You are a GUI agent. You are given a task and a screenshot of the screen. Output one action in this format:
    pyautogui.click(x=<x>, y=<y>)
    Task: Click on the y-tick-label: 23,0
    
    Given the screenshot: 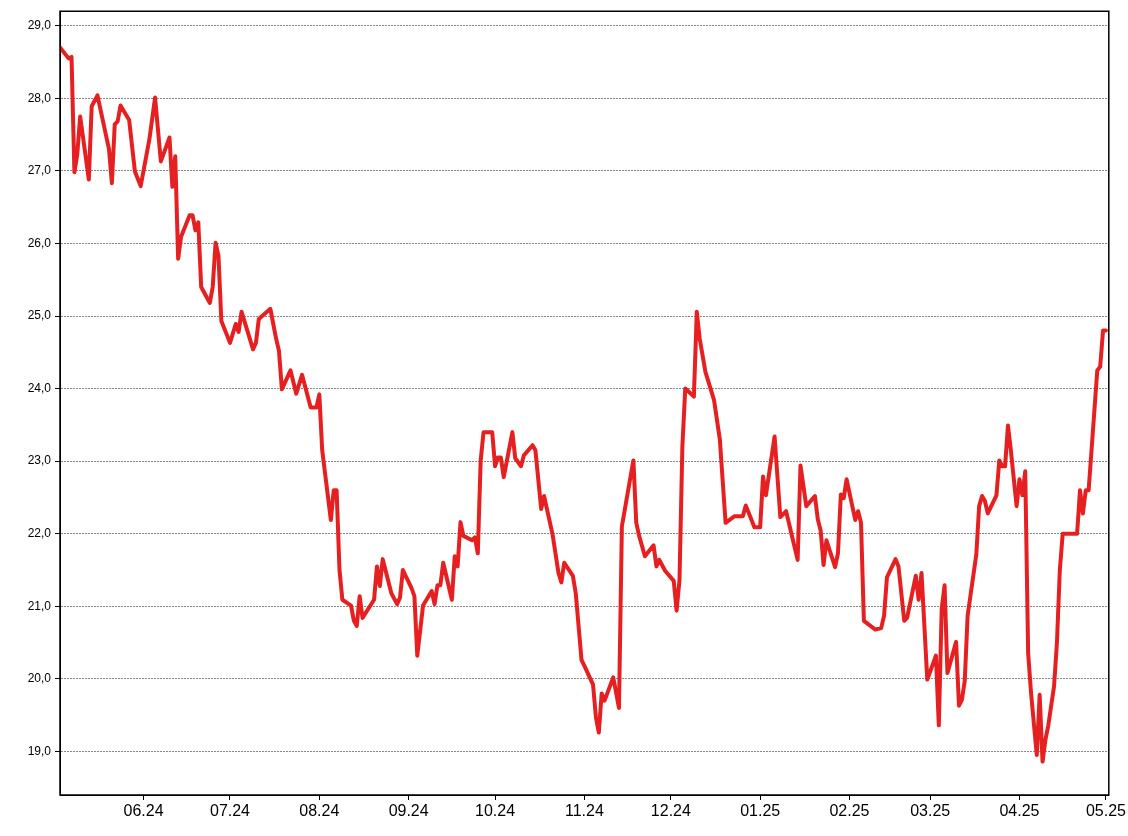 What is the action you would take?
    pyautogui.click(x=39, y=460)
    